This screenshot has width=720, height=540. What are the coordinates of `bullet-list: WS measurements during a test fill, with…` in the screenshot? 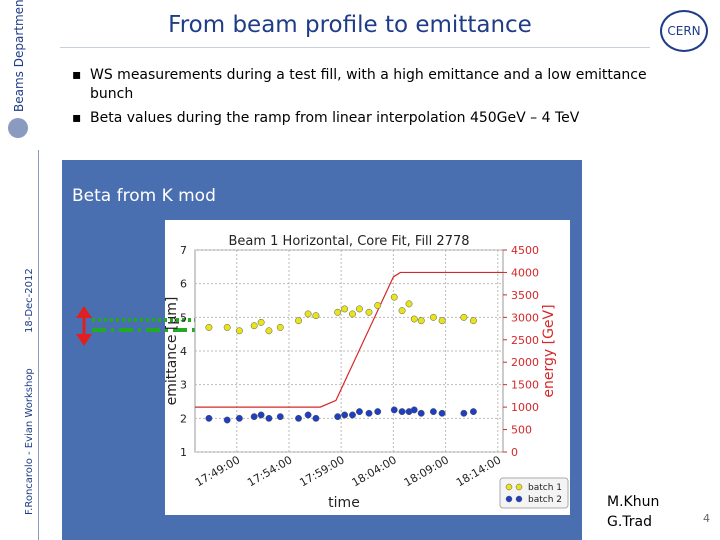 It's located at (375, 99).